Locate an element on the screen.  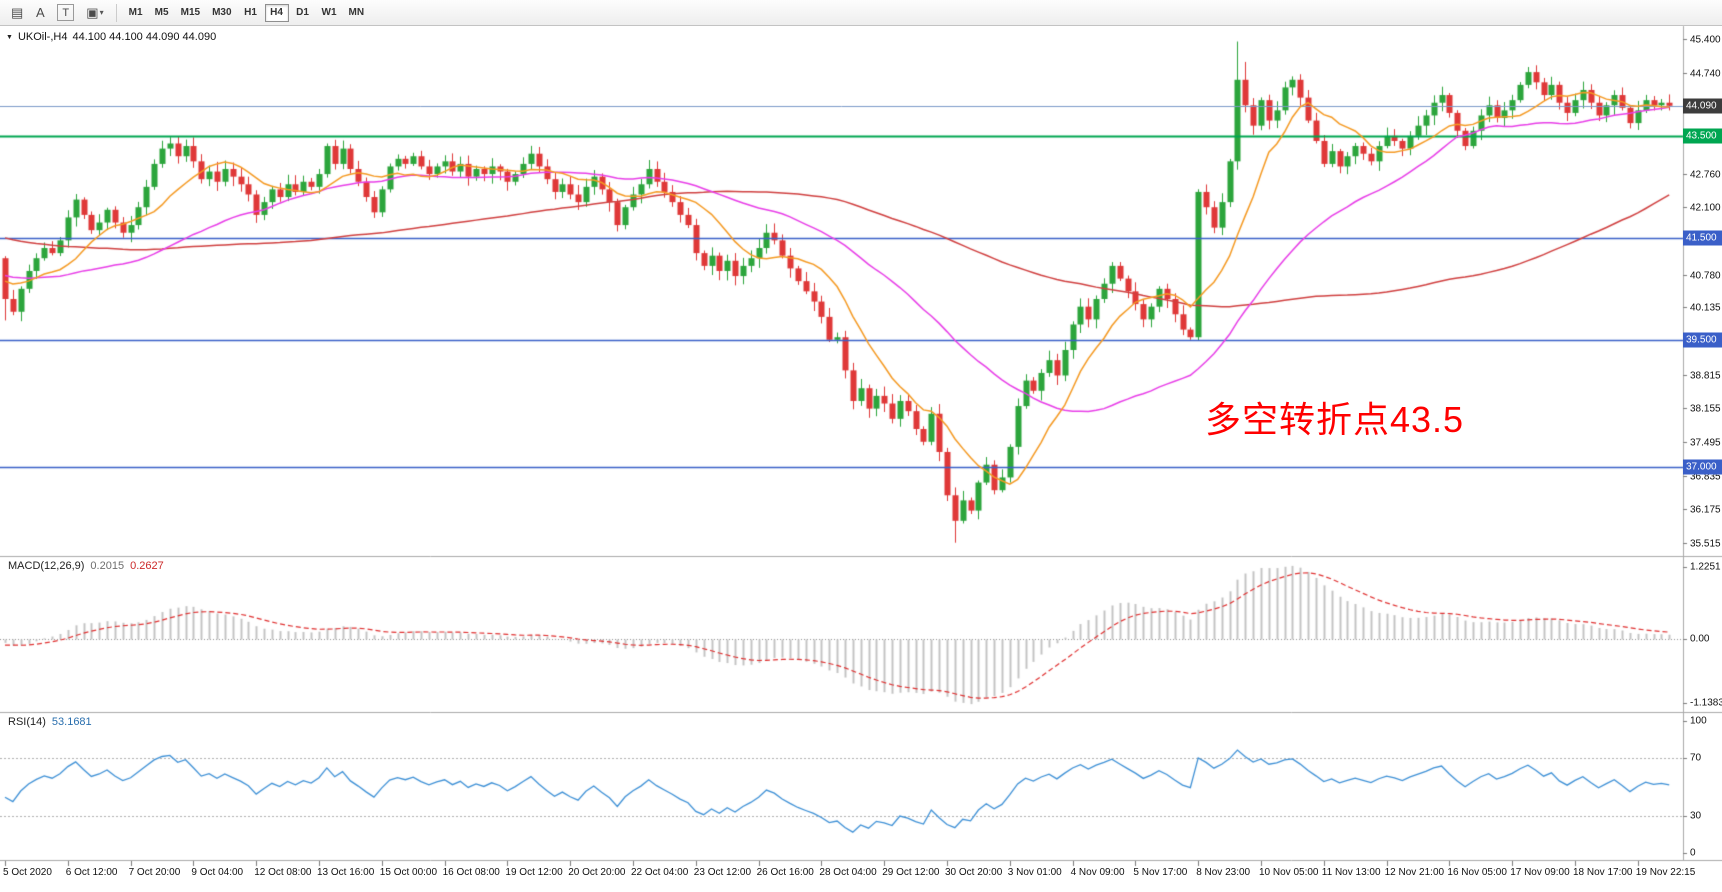
list-tool-icon: ▤ is located at coordinates (17, 13).